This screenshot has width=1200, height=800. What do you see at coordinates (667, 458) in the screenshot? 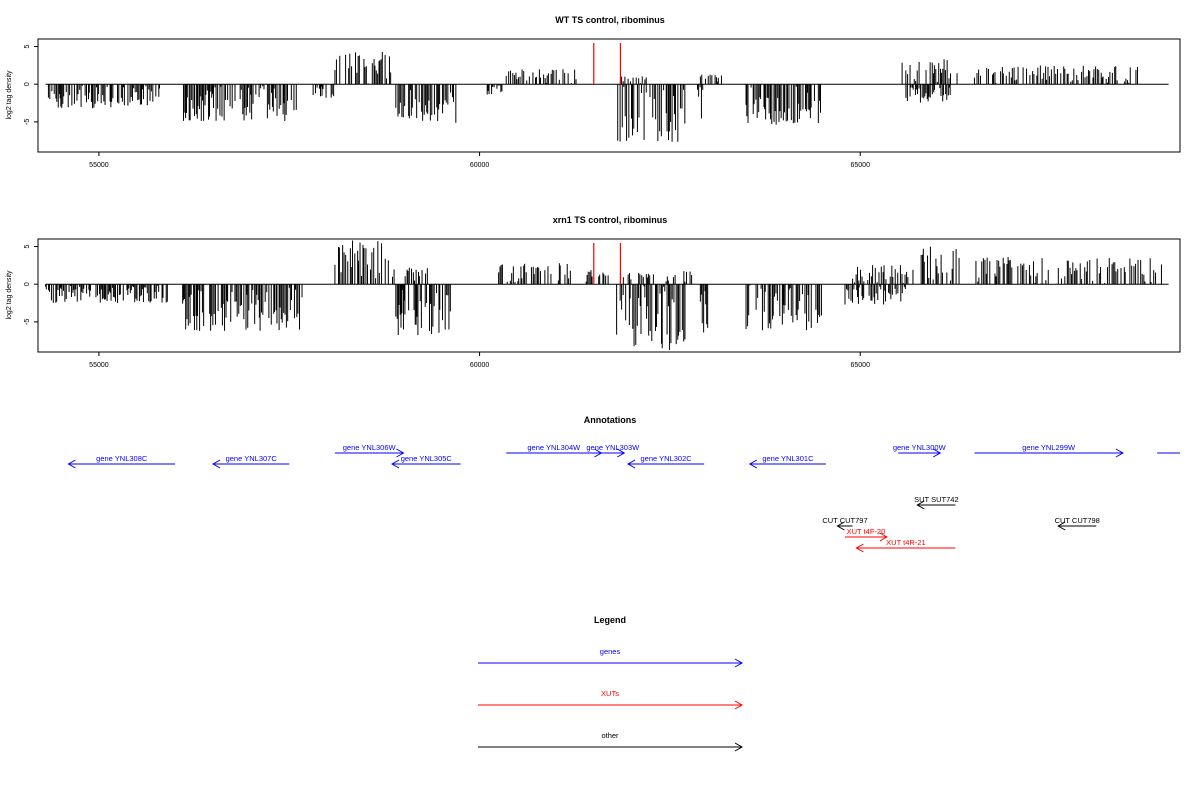
I see `feature-label: gene YNL302C` at bounding box center [667, 458].